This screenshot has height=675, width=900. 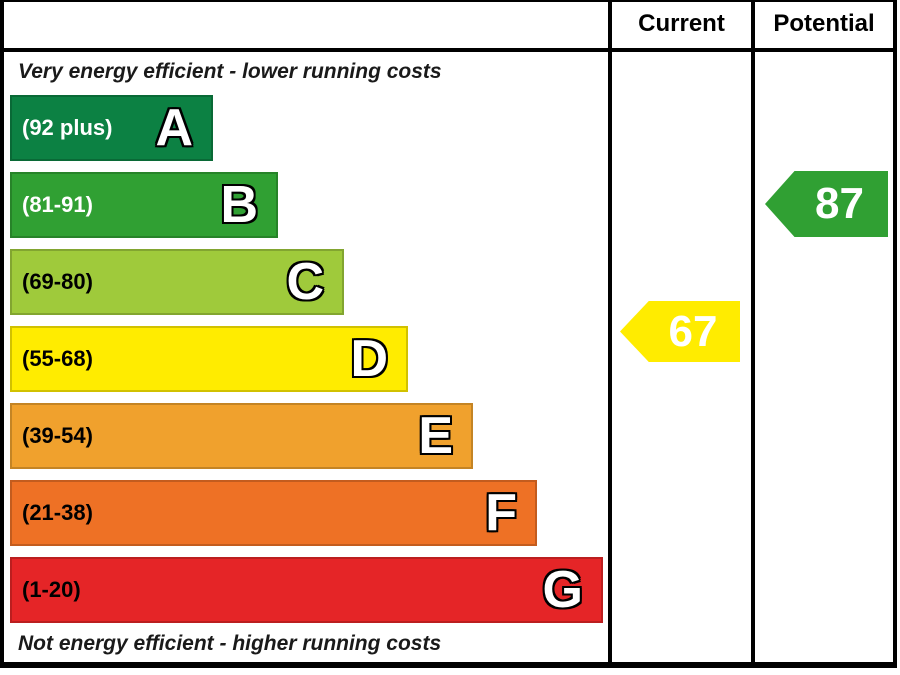 I want to click on border-right, so click(x=895, y=334).